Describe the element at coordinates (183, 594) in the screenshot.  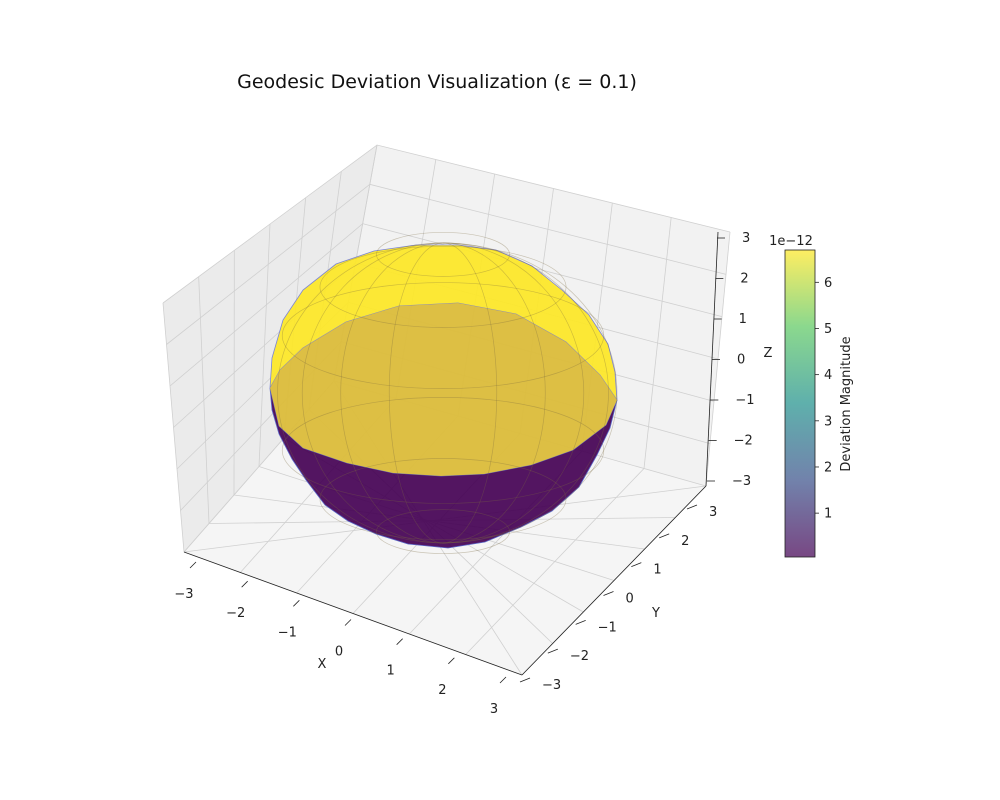
I see `x-tick-label: −3` at that location.